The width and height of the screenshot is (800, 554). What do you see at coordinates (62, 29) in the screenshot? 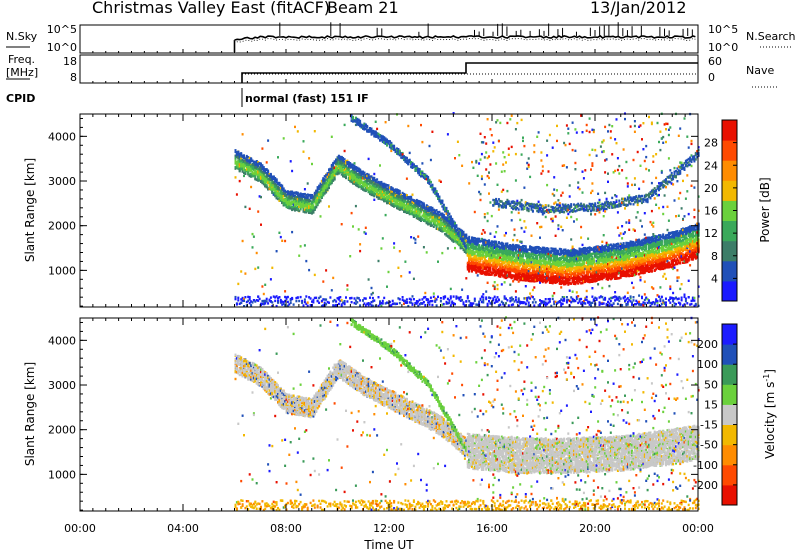
I see `nsky-tick-top: 10^5` at bounding box center [62, 29].